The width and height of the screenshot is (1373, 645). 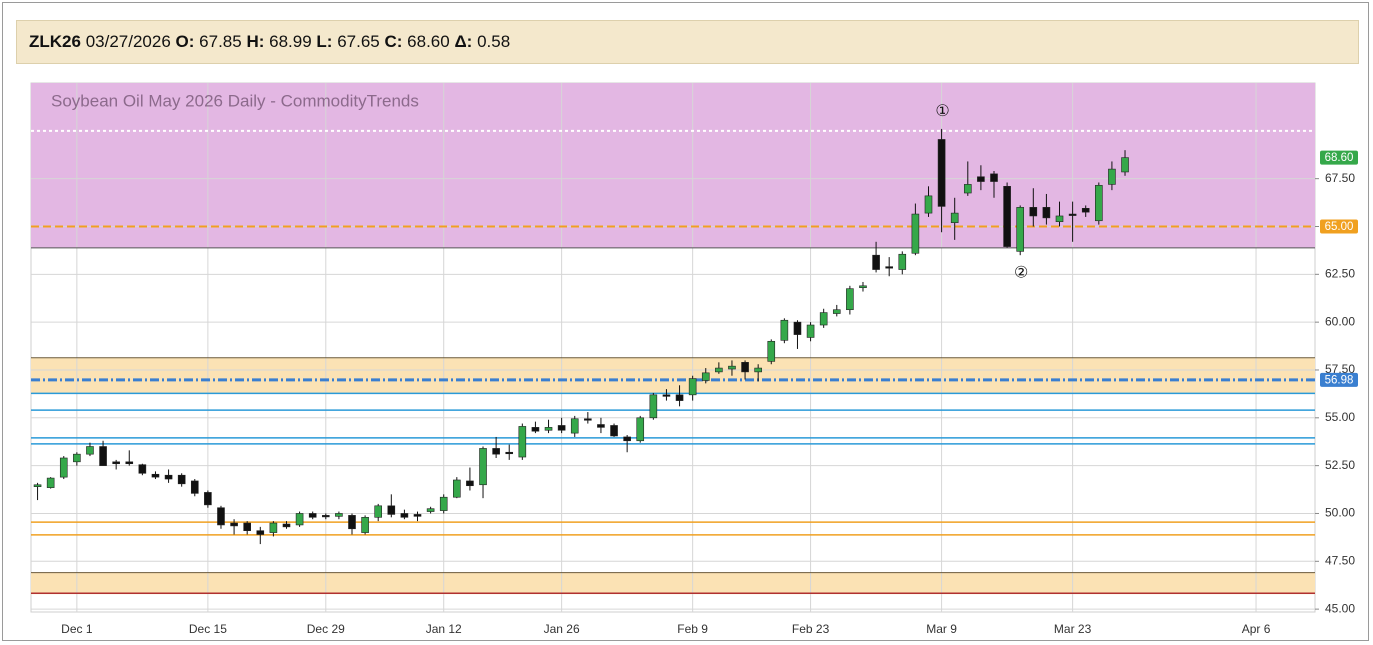 What do you see at coordinates (1340, 513) in the screenshot?
I see `y-tick-label: 50.00` at bounding box center [1340, 513].